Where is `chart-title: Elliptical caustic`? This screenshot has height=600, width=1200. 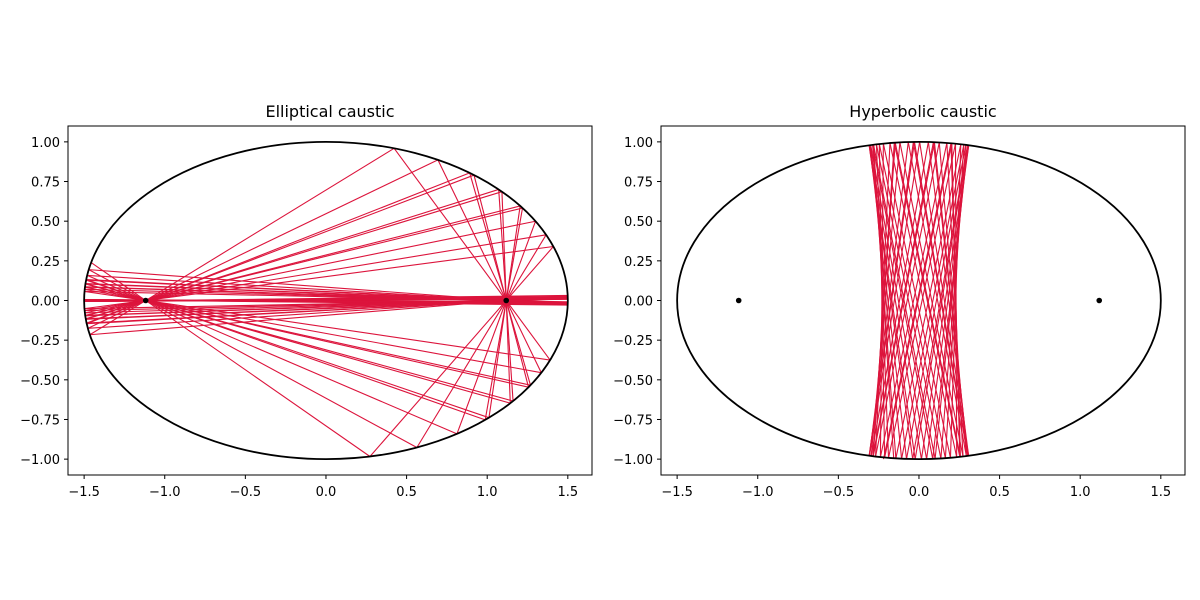 chart-title: Elliptical caustic is located at coordinates (329, 111).